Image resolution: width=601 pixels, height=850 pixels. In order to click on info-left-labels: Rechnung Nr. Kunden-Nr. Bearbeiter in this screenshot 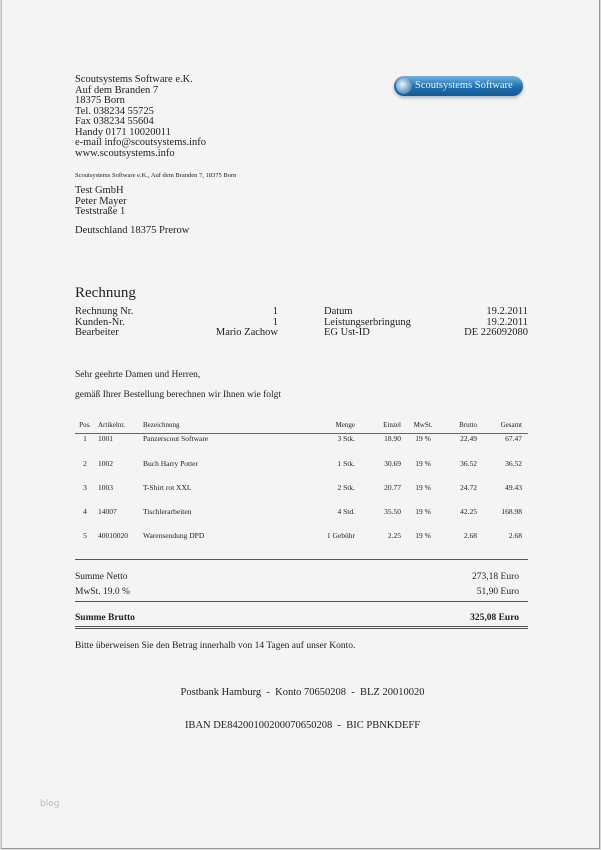, I will do `click(104, 322)`.